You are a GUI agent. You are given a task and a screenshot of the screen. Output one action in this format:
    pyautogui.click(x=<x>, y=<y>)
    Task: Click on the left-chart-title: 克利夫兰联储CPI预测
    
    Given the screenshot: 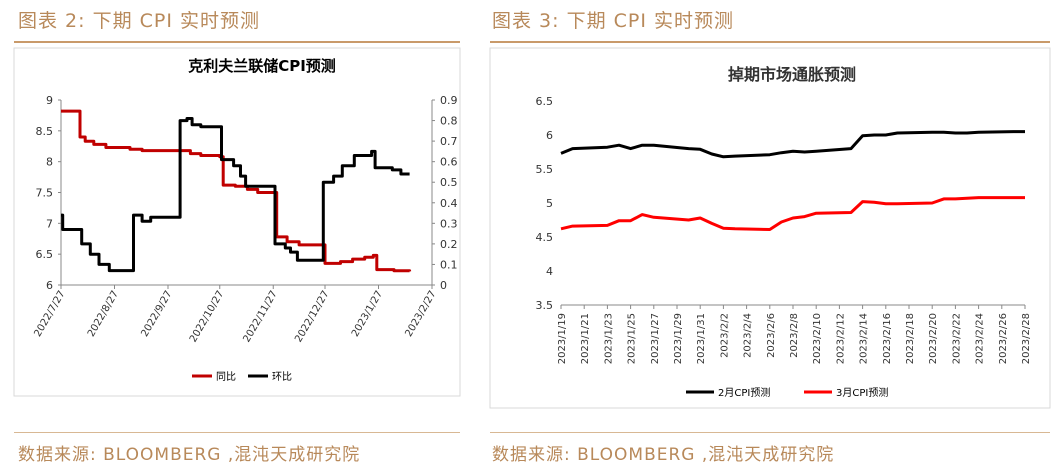 What is the action you would take?
    pyautogui.click(x=262, y=66)
    